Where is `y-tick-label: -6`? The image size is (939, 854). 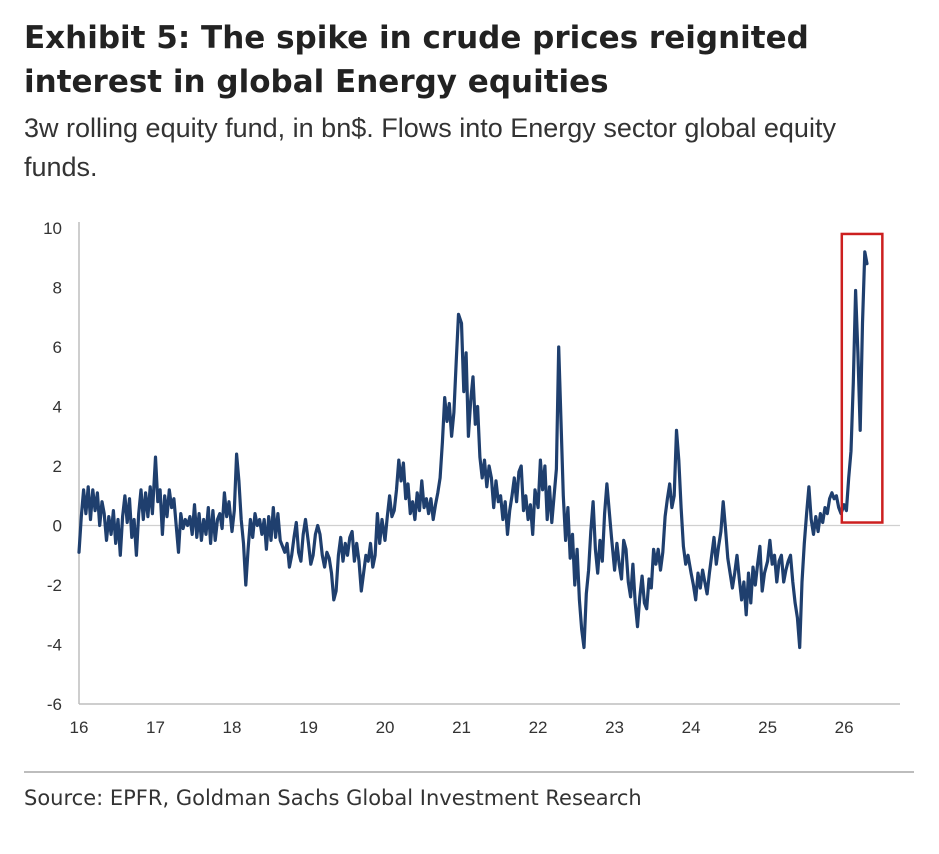 y-tick-label: -6 is located at coordinates (54, 704).